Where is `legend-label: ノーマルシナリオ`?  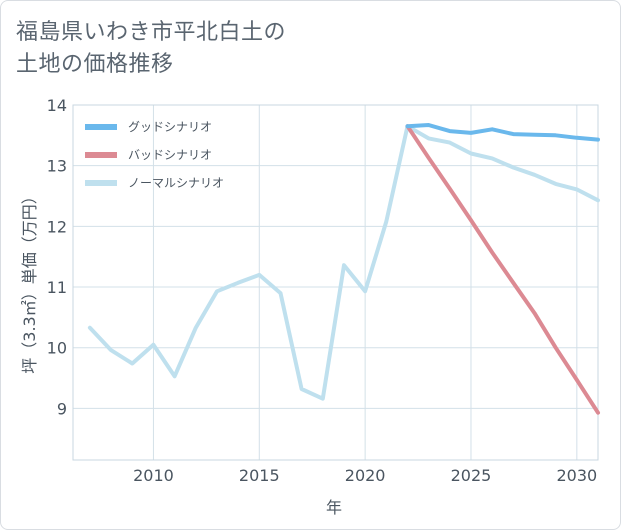
legend-label: ノーマルシナリオ is located at coordinates (176, 183).